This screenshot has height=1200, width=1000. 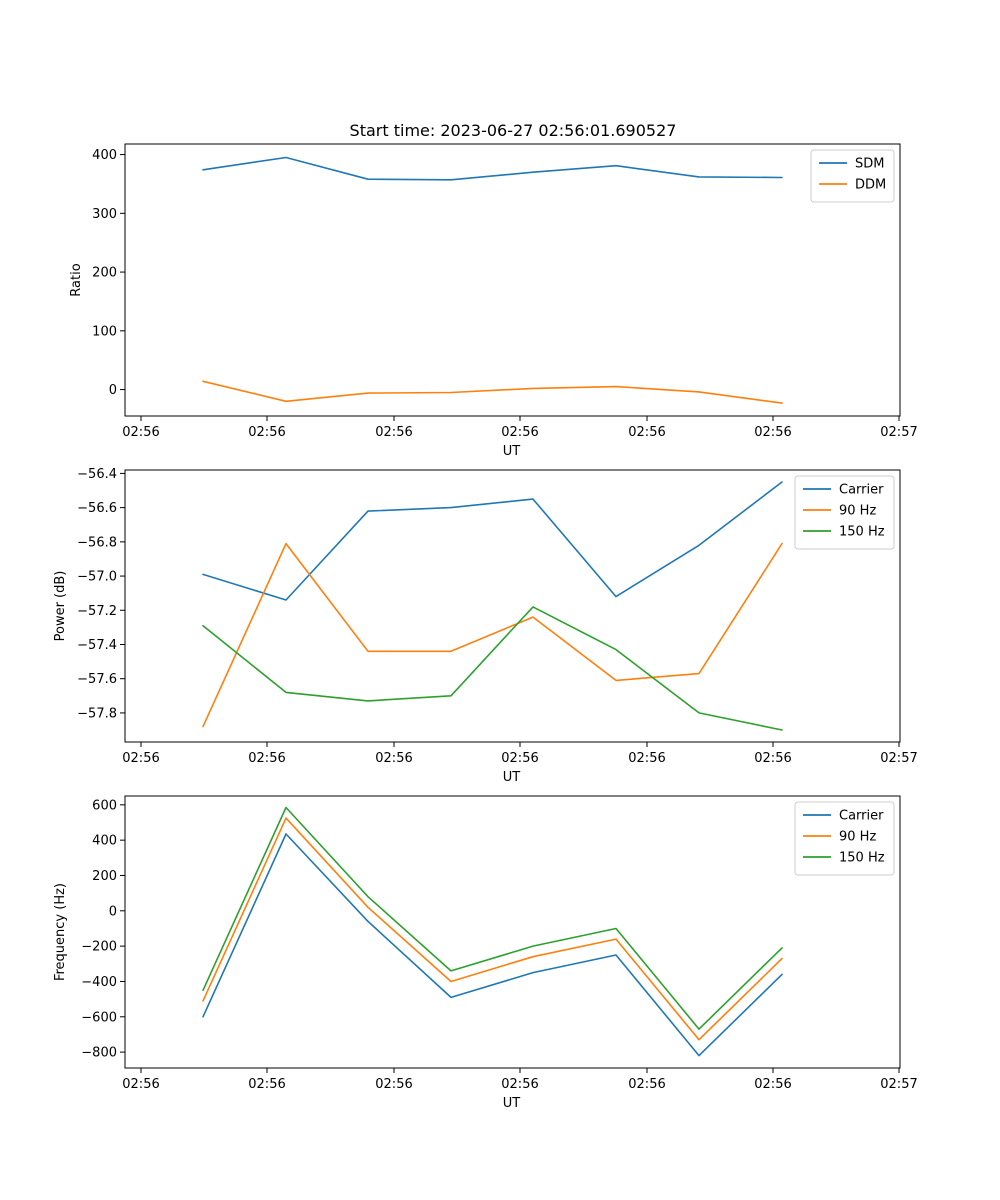 What do you see at coordinates (870, 185) in the screenshot?
I see `legend-label: DDM` at bounding box center [870, 185].